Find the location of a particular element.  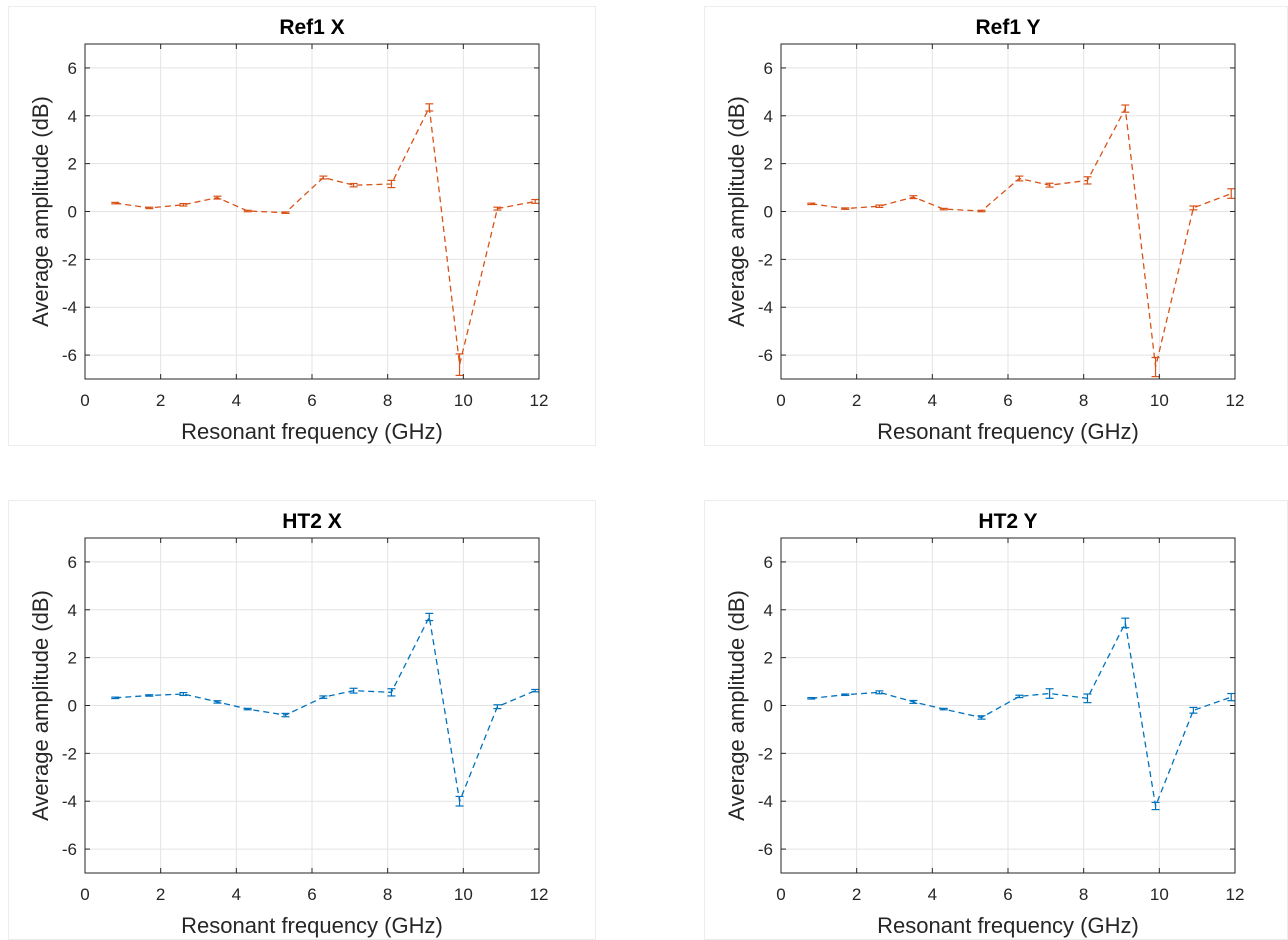

x-tick-label: 4 is located at coordinates (932, 400).